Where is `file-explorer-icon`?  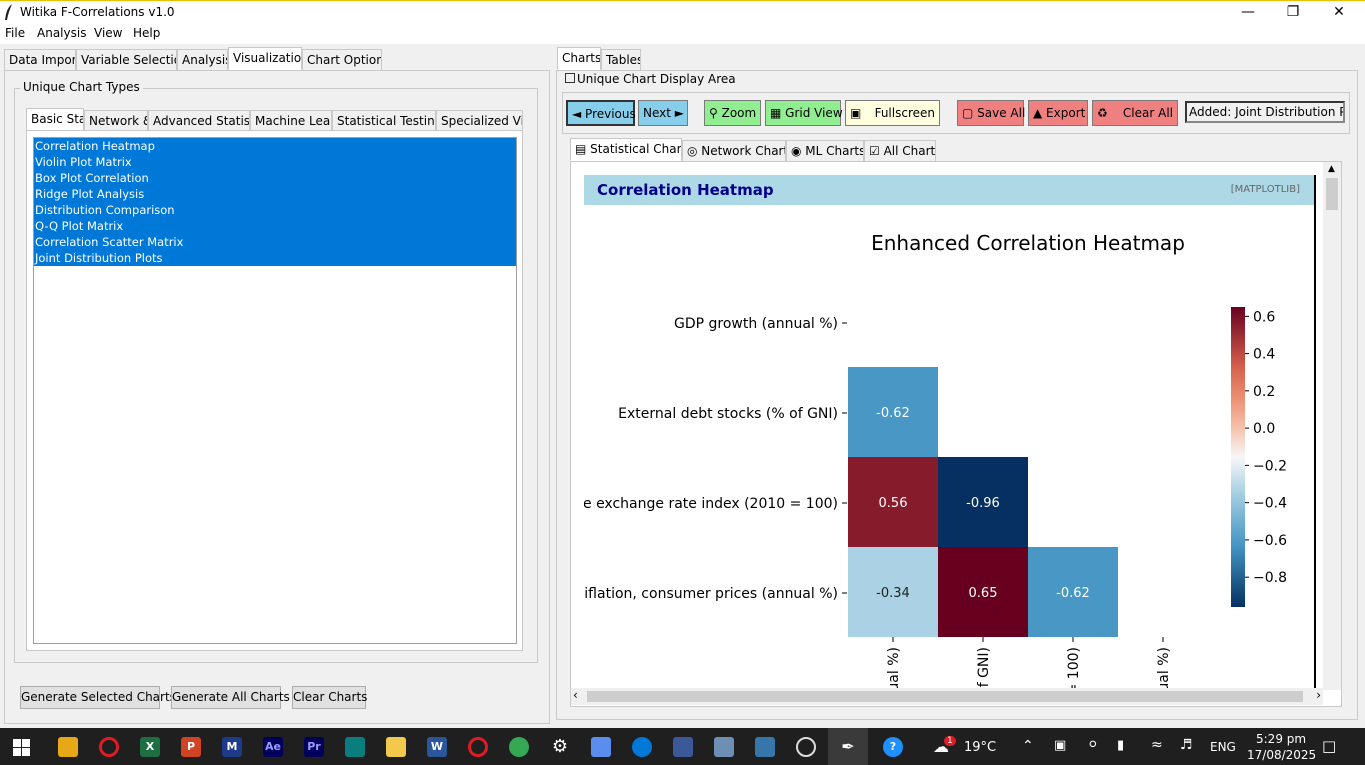
file-explorer-icon is located at coordinates (68, 747).